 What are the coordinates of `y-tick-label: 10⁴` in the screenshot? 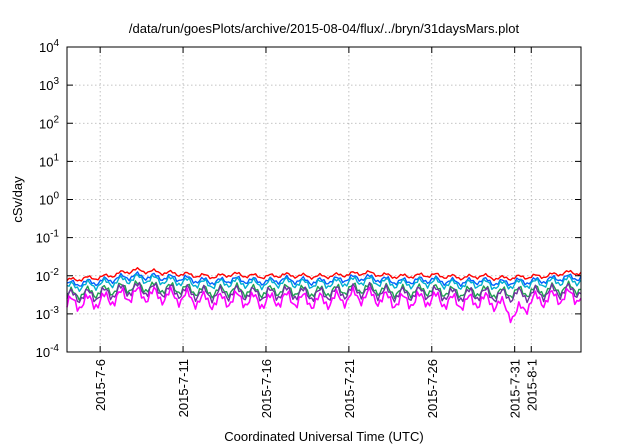 It's located at (49, 46).